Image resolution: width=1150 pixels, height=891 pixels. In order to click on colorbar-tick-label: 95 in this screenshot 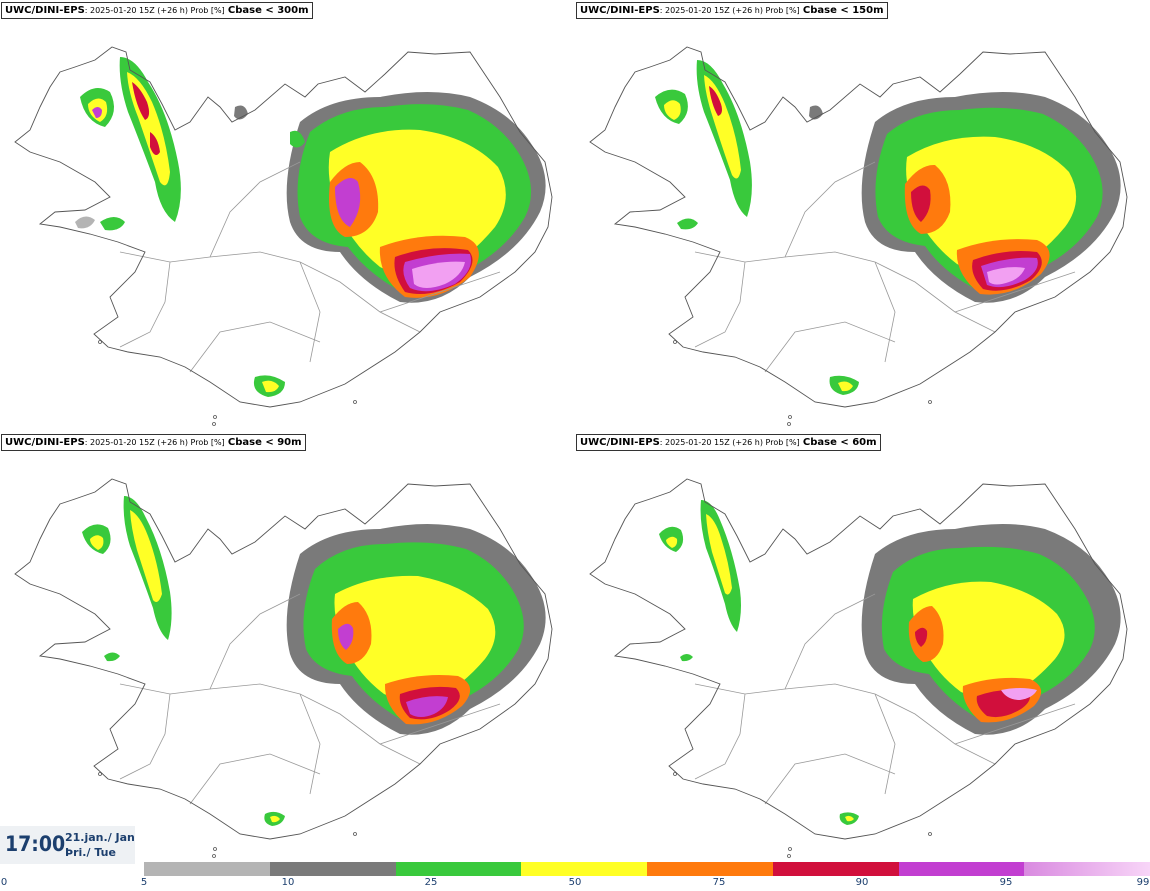, I will do `click(1006, 882)`.